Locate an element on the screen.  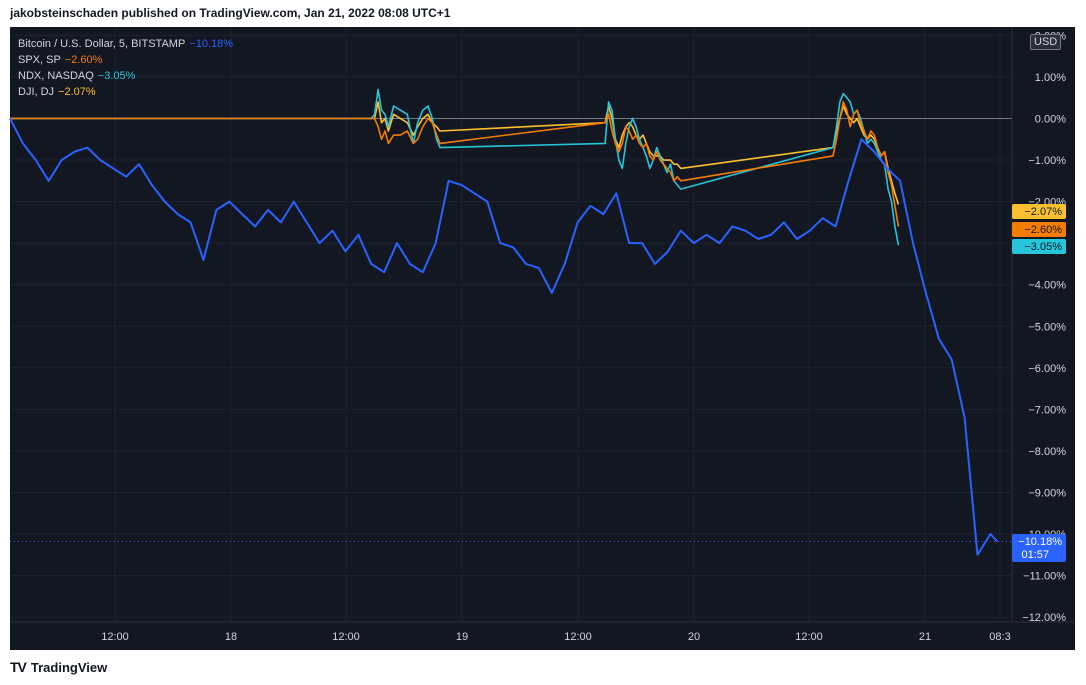
legend-series-change: −2.07% is located at coordinates (77, 92).